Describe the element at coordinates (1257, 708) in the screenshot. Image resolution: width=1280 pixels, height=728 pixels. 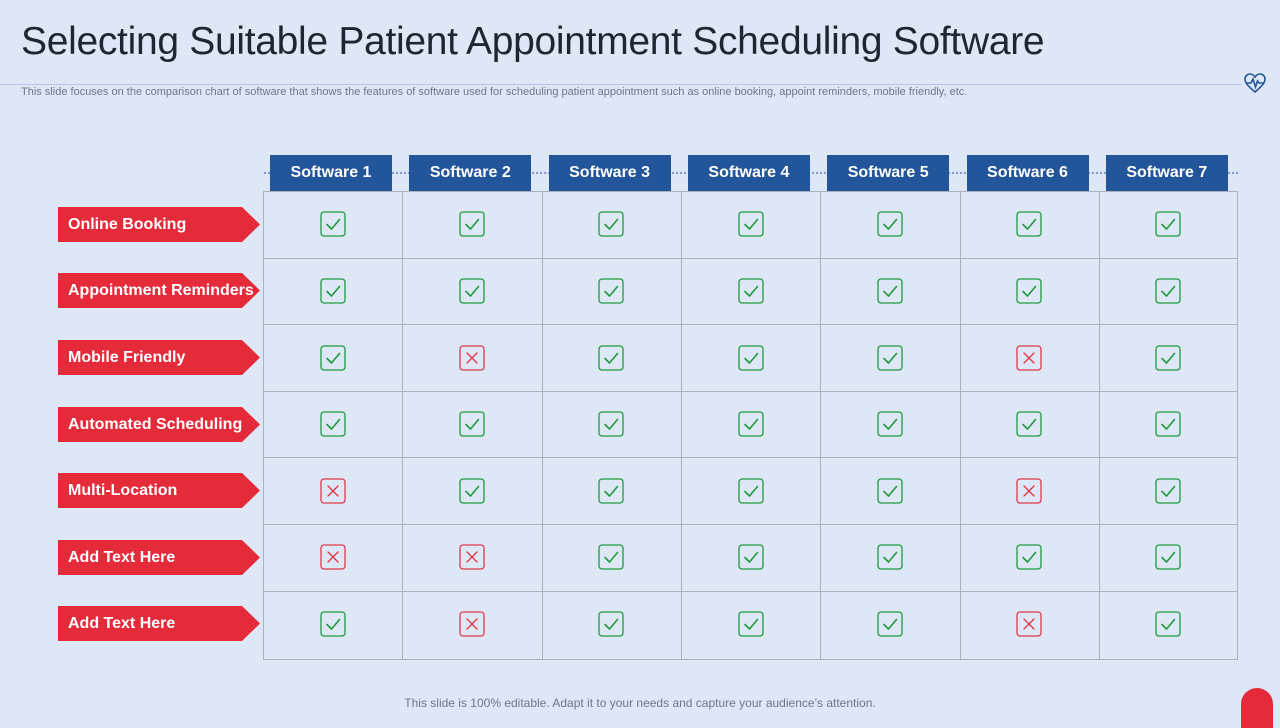
I see `corner-decoration` at that location.